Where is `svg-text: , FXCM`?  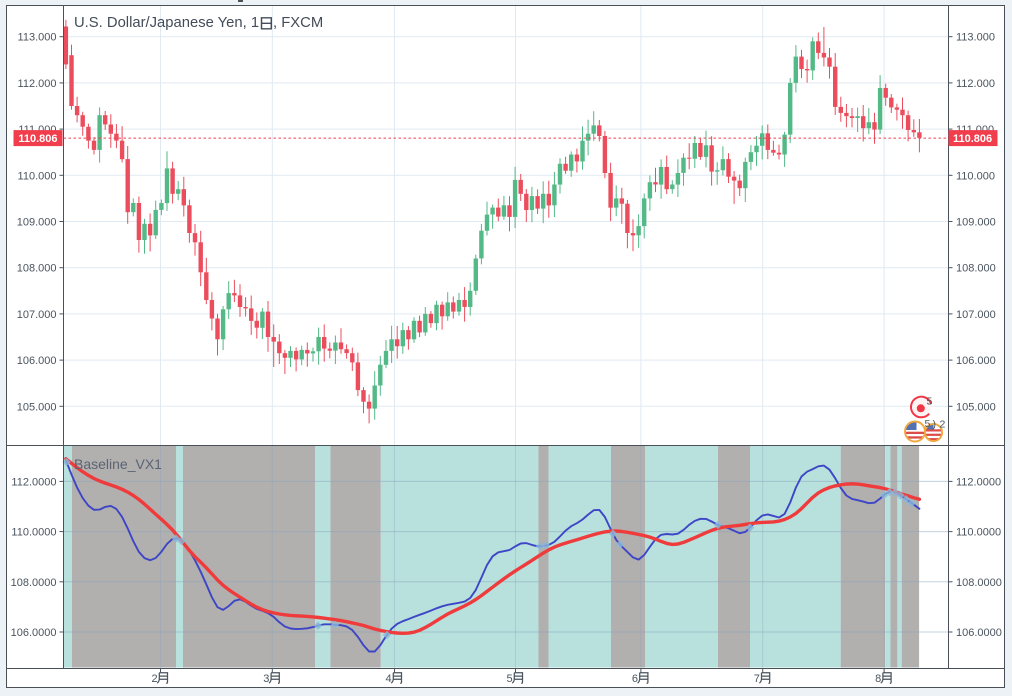
svg-text: , FXCM is located at coordinates (298, 23).